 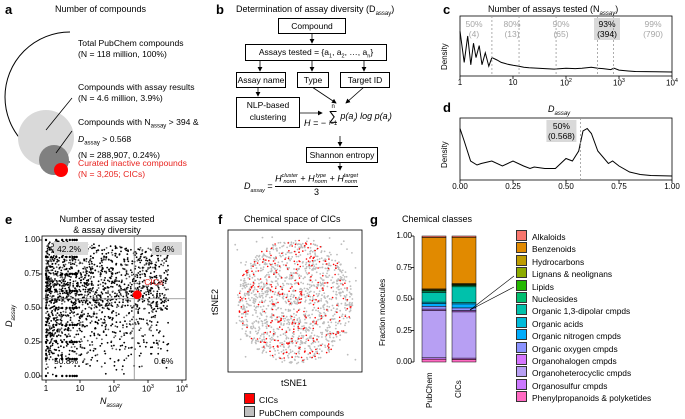 What do you see at coordinates (566, 150) in the screenshot?
I see `density-chart-dassay: 50%(0.568)` at bounding box center [566, 150].